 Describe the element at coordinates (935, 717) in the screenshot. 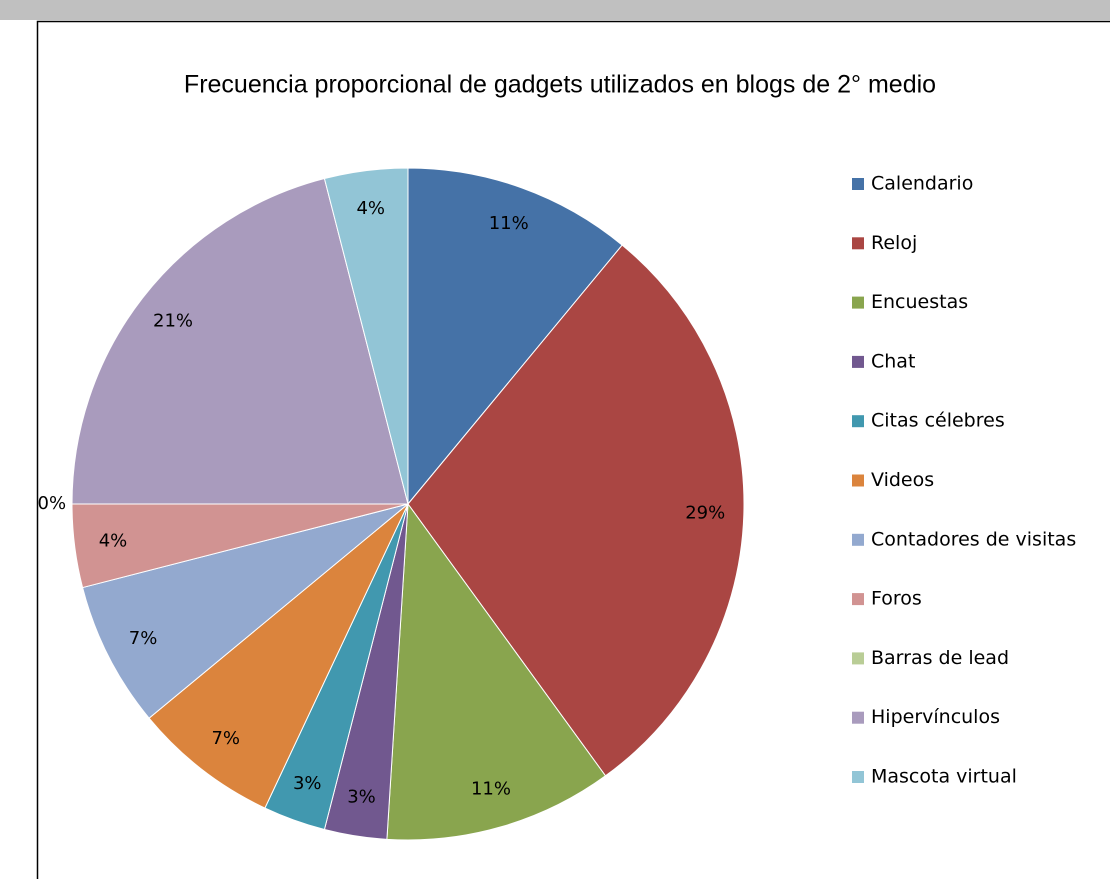

I see `legend-label: Hipervínculos` at that location.